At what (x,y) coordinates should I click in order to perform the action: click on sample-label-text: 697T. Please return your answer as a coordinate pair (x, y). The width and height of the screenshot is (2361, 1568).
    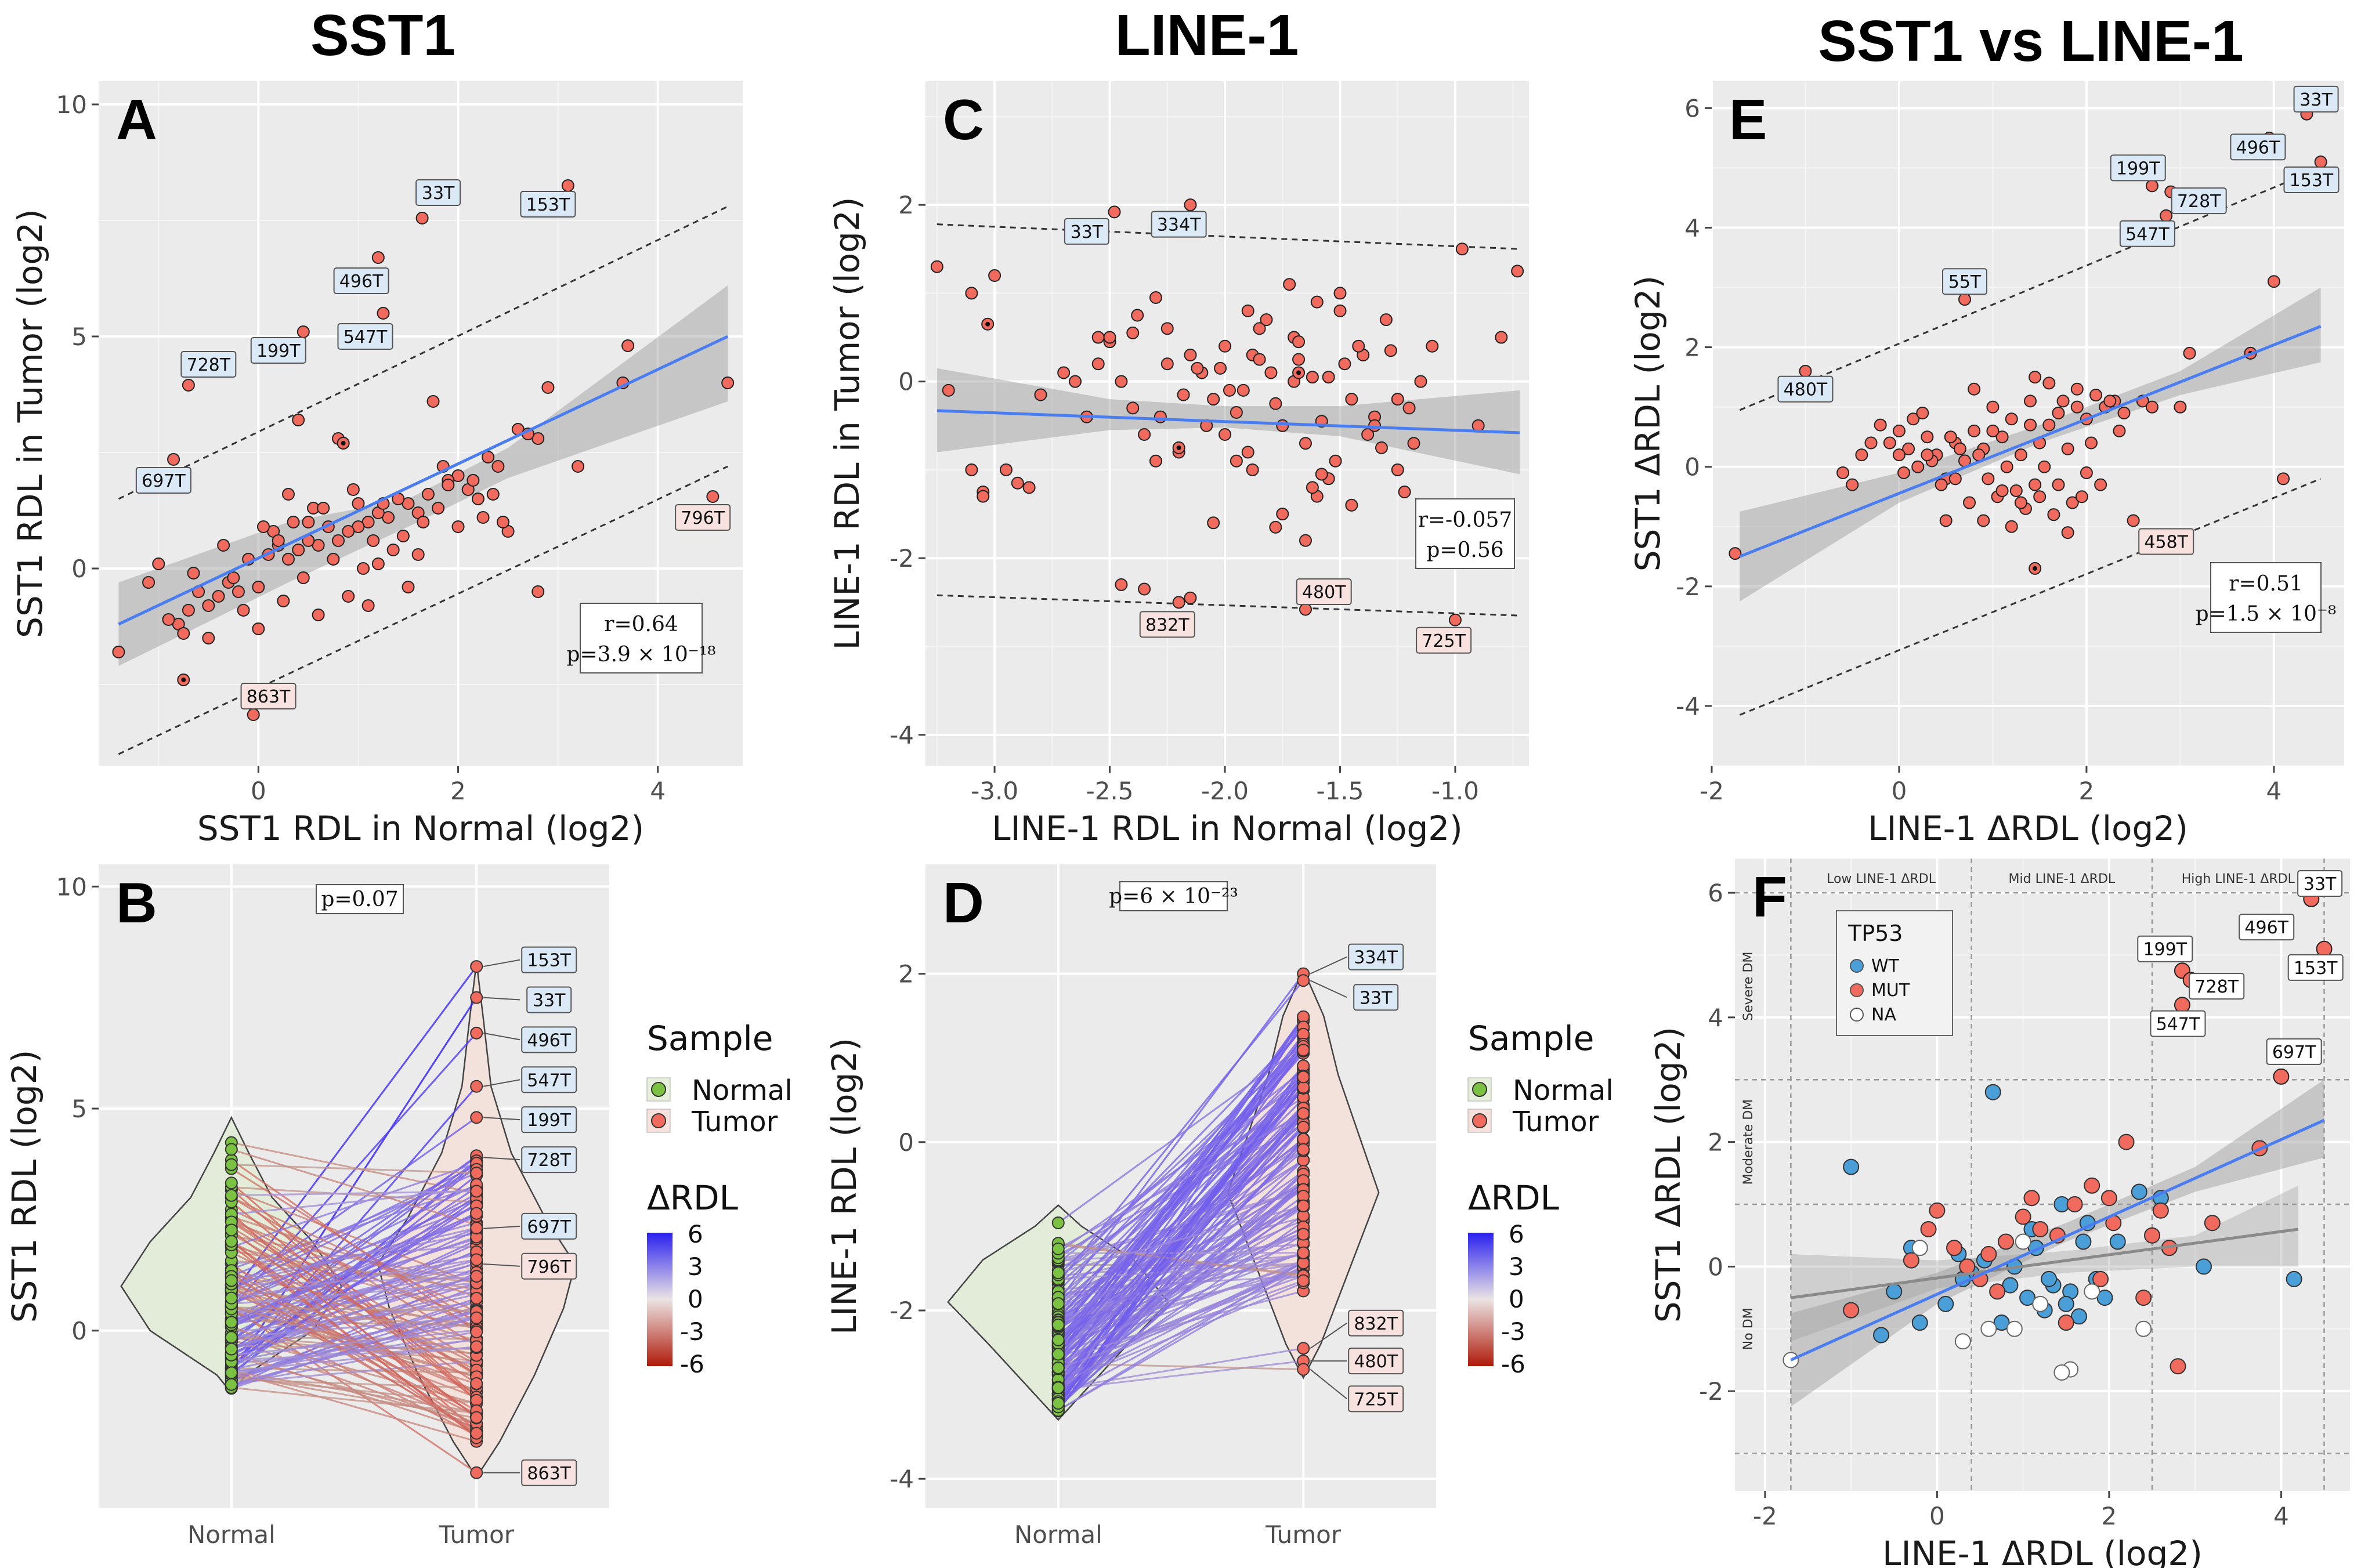
    Looking at the image, I should click on (2294, 1052).